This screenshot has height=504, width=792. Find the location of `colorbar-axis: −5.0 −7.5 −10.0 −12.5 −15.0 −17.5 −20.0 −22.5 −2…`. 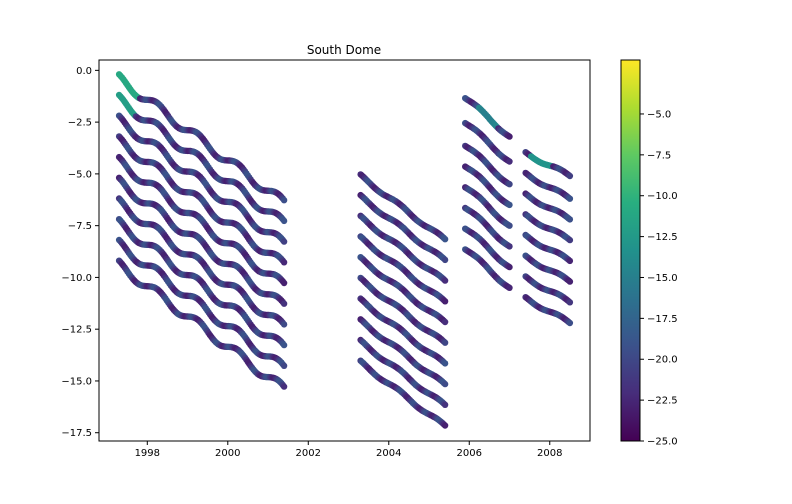

colorbar-axis: −5.0 −7.5 −10.0 −12.5 −15.0 −17.5 −20.0 −22.5 −2… is located at coordinates (659, 278).